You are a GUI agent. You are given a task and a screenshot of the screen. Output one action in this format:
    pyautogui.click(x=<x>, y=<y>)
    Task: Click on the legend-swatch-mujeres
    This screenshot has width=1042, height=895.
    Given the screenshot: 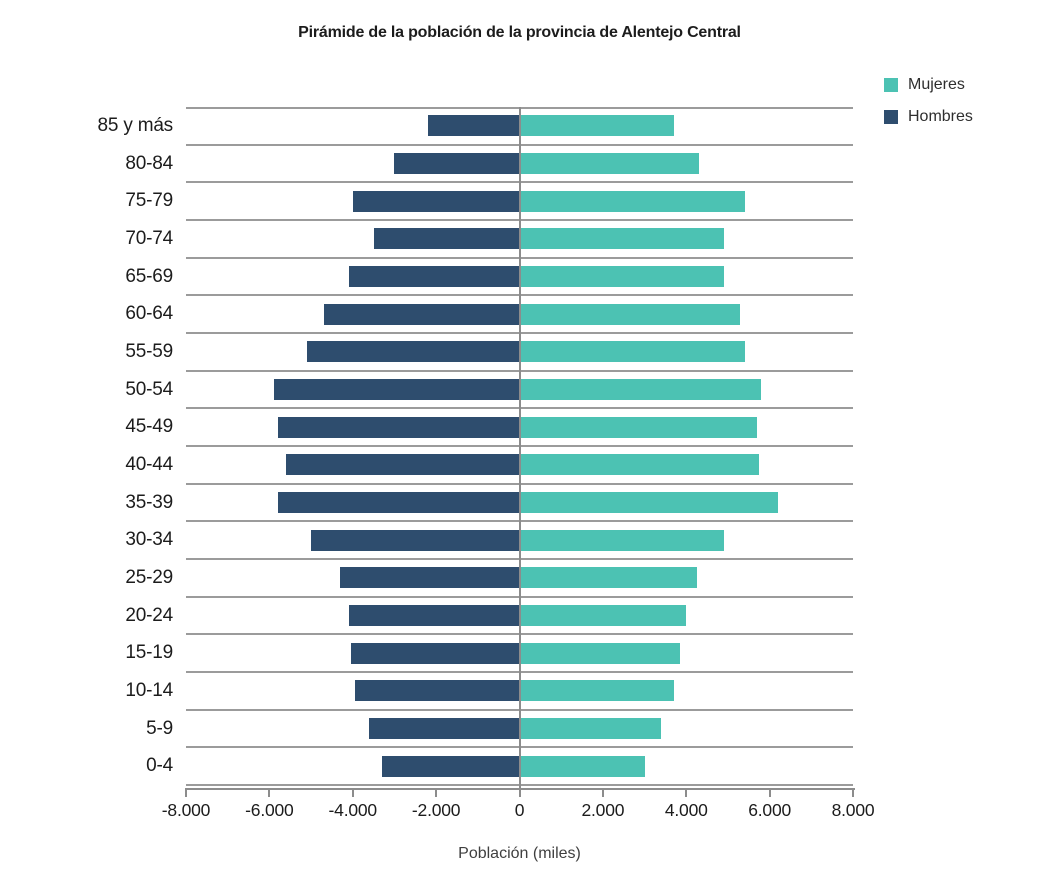 What is the action you would take?
    pyautogui.click(x=891, y=85)
    